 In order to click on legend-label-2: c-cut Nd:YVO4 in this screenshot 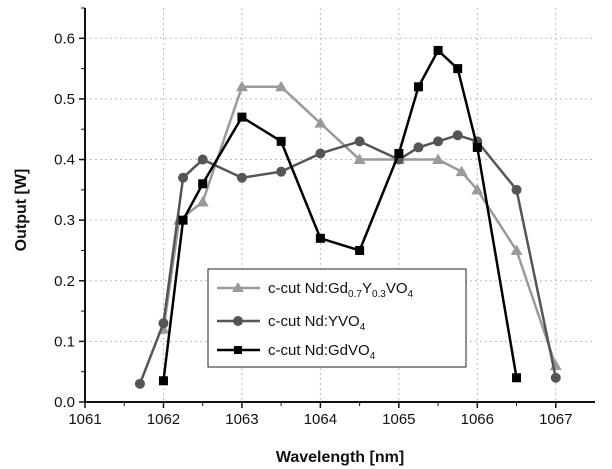, I will do `click(317, 323)`.